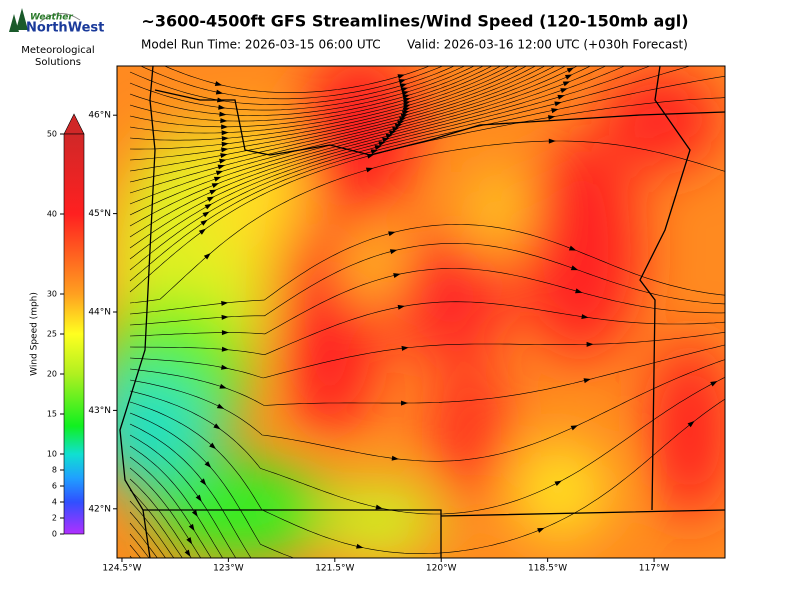 The height and width of the screenshot is (600, 800). I want to click on logo-brand: NorthWest, so click(65, 28).